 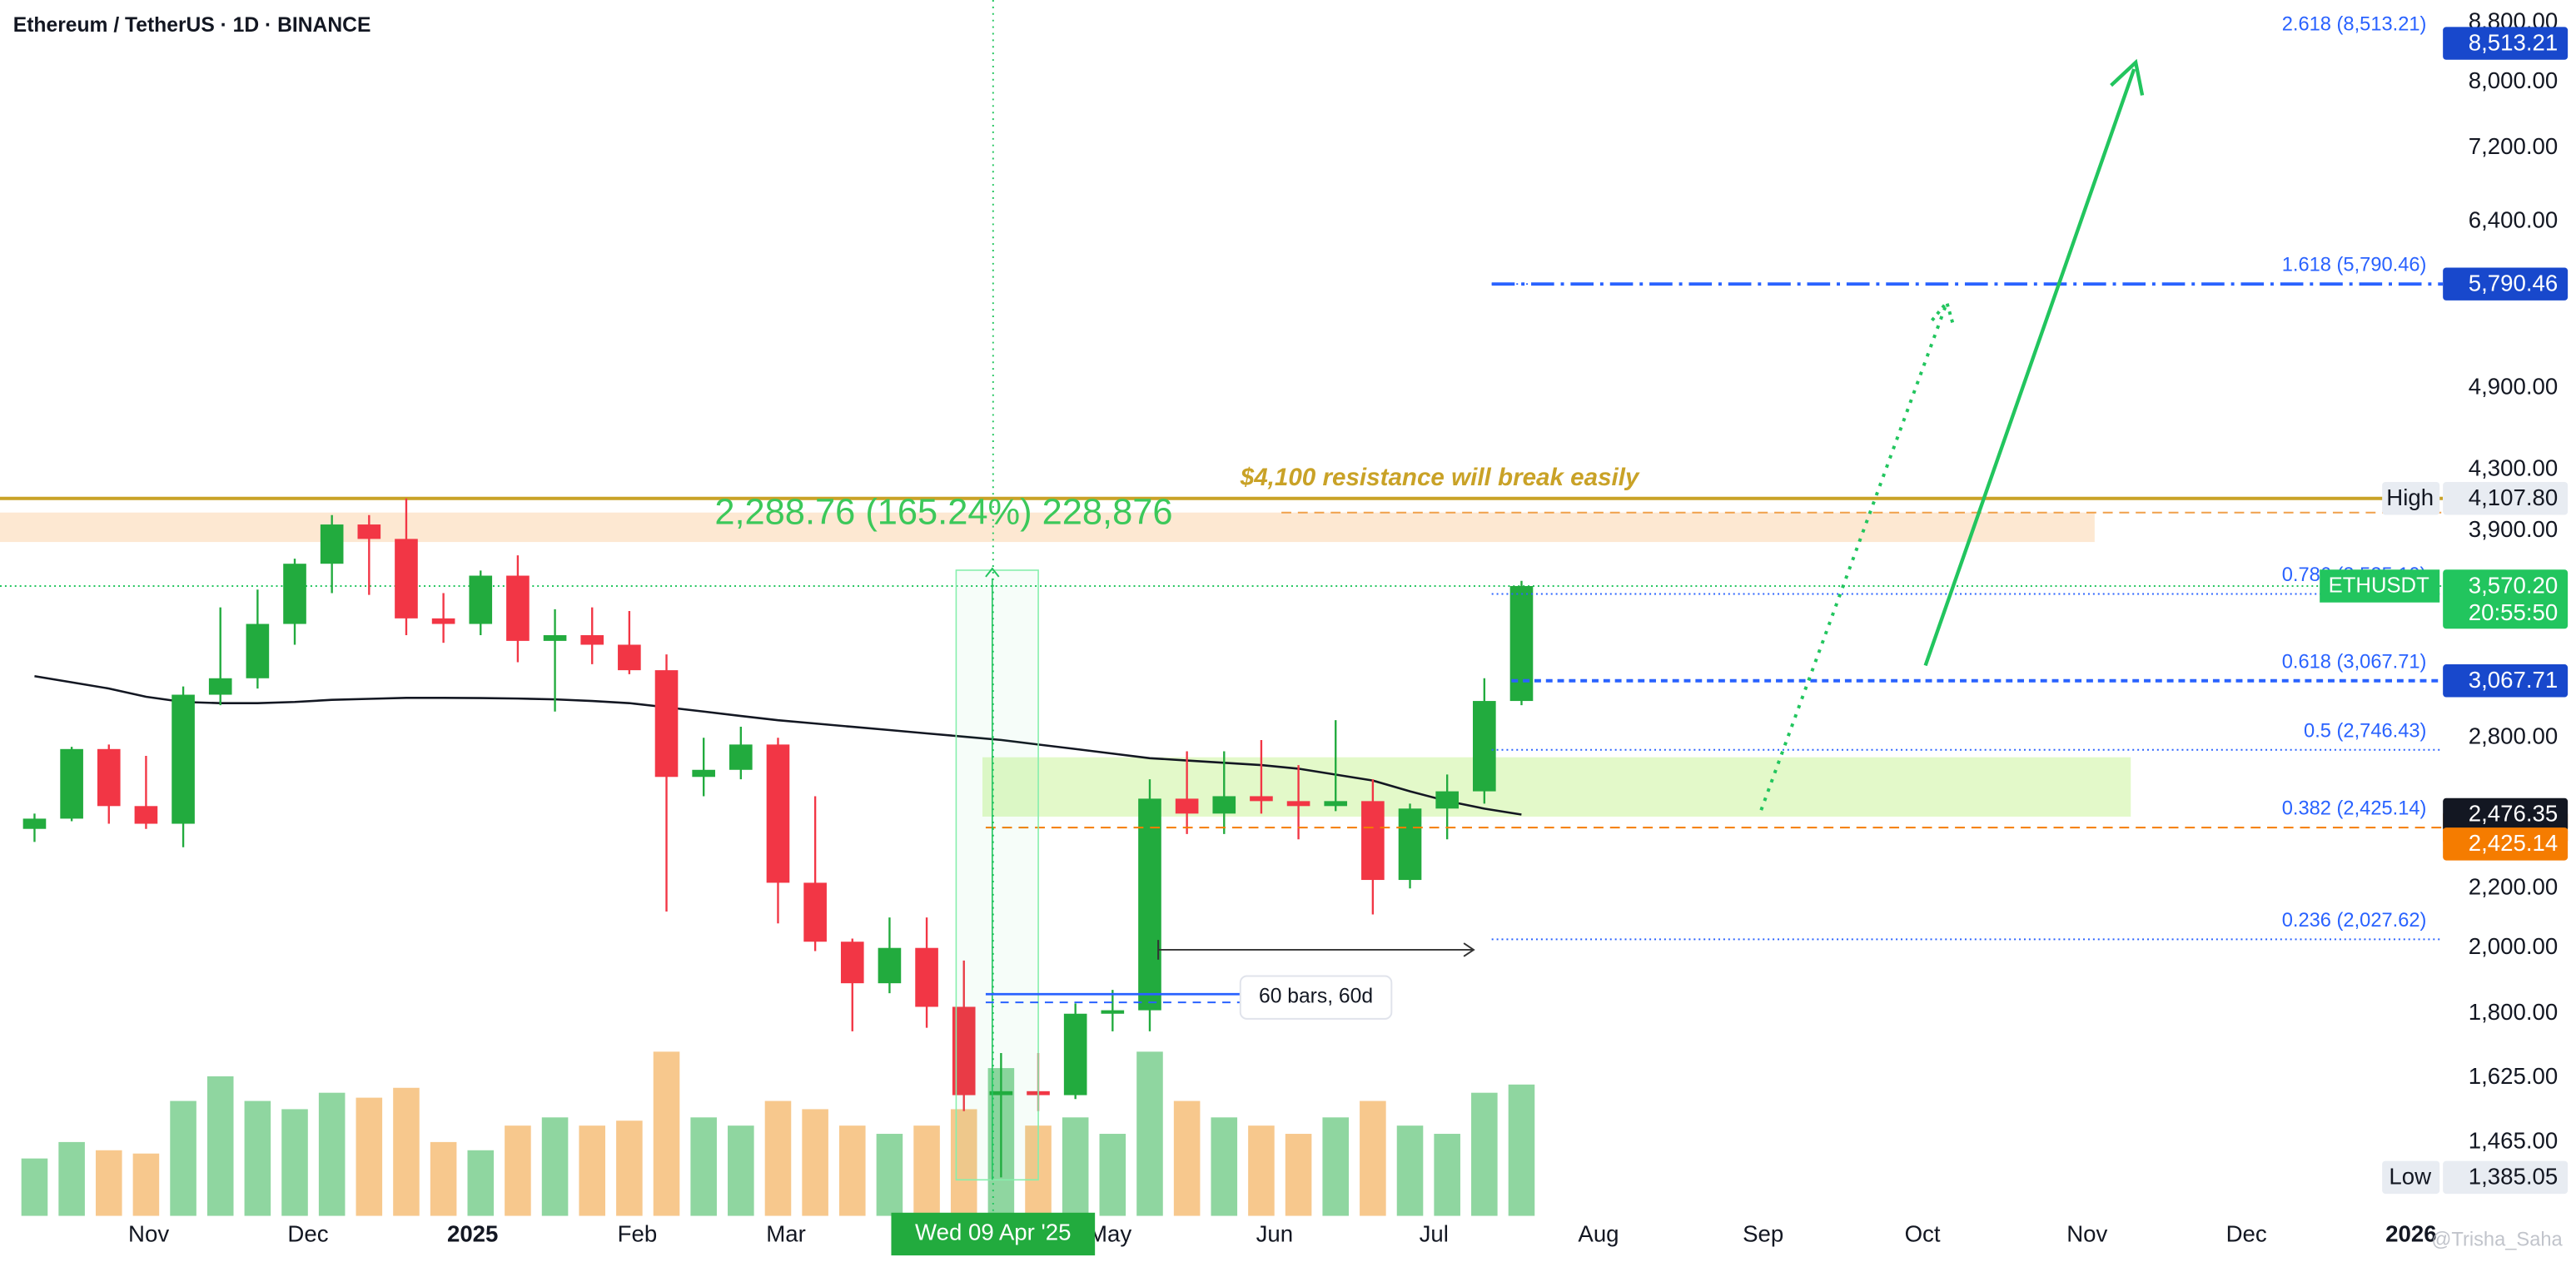 I want to click on price-line-badge, so click(x=2506, y=1177).